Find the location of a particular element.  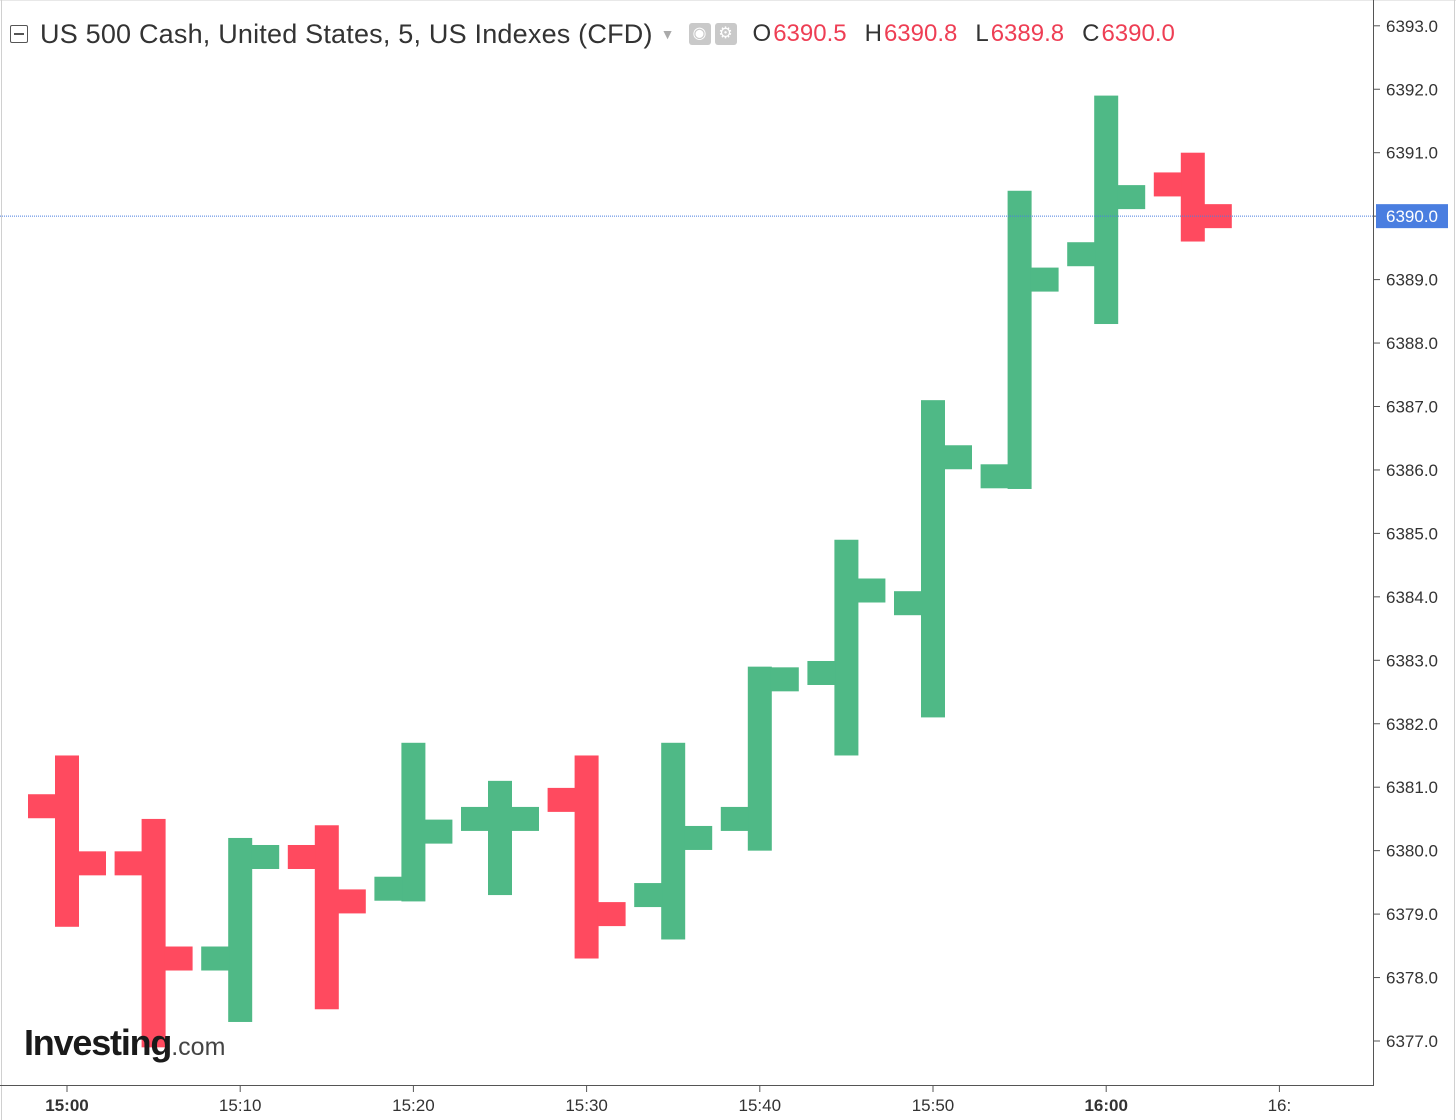

price-tick-label: 6380.0 is located at coordinates (1412, 851).